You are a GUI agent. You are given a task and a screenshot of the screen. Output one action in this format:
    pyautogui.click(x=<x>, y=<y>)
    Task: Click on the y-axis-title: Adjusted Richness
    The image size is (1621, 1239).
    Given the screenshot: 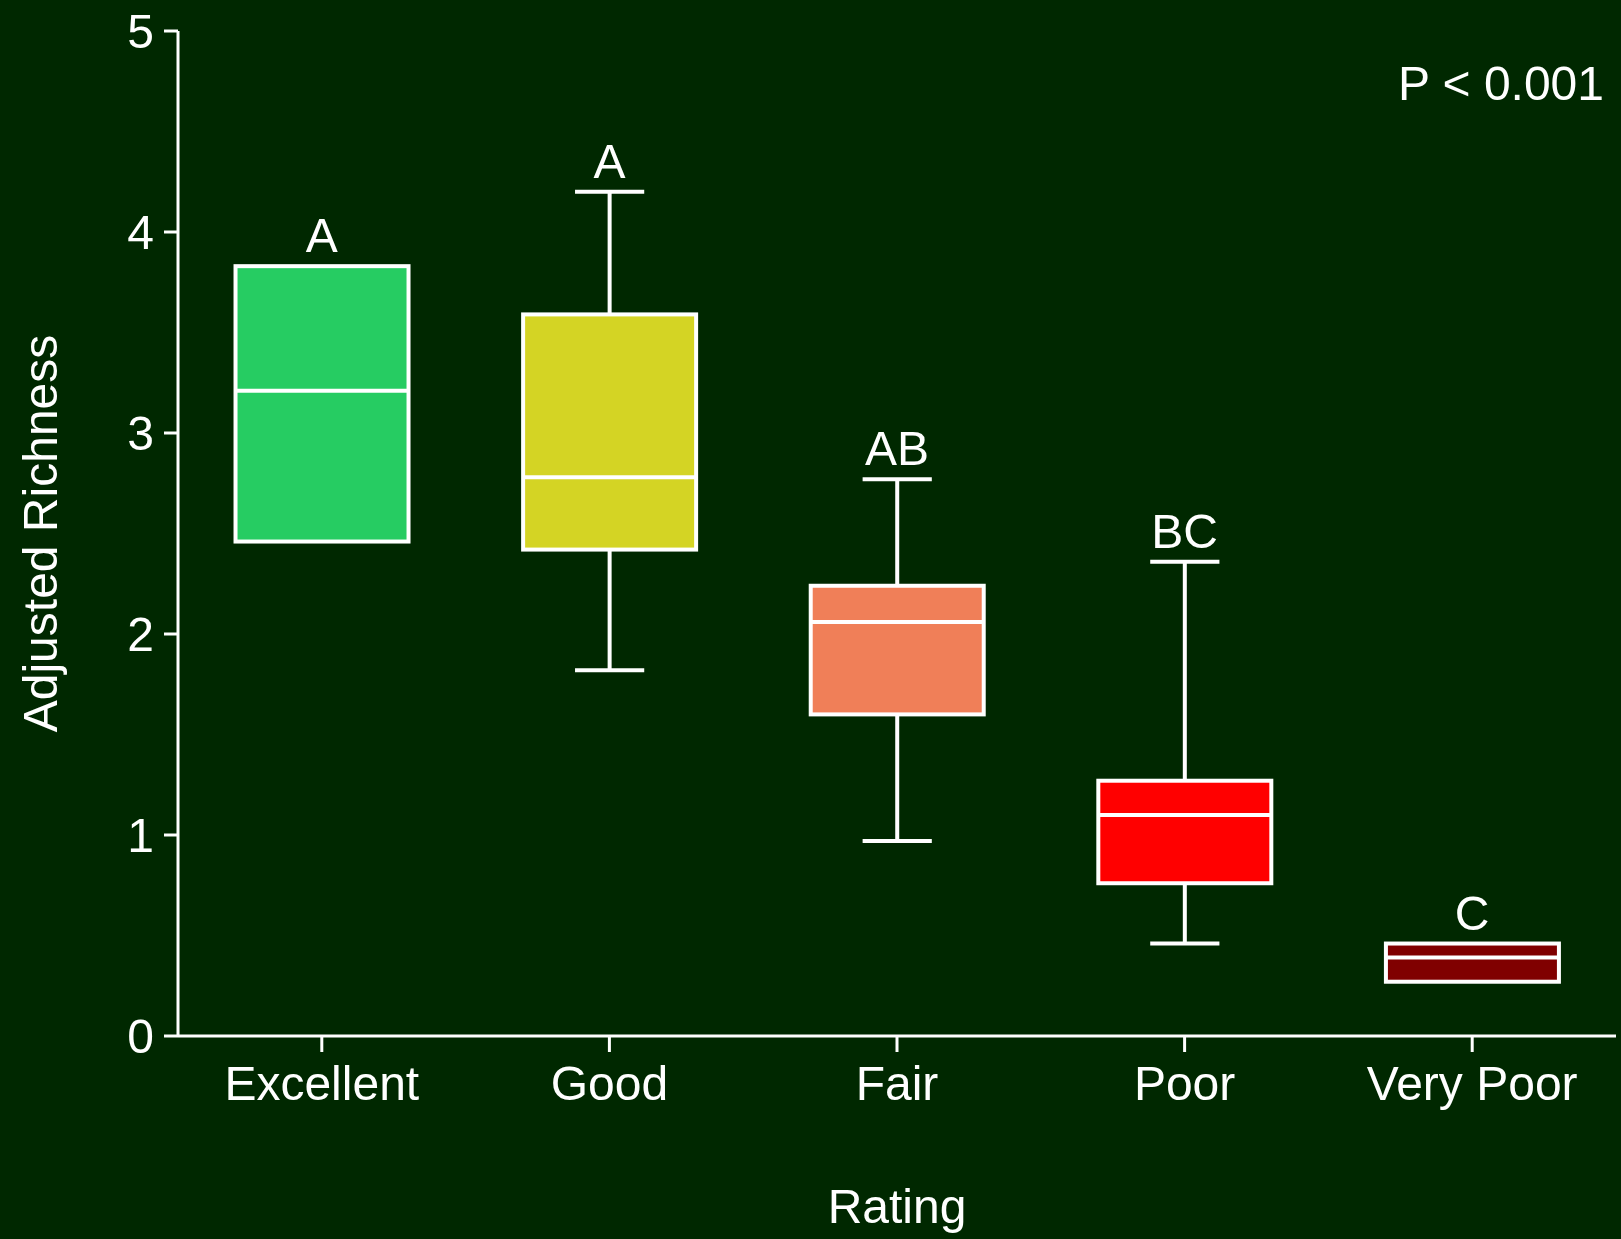 What is the action you would take?
    pyautogui.click(x=41, y=533)
    